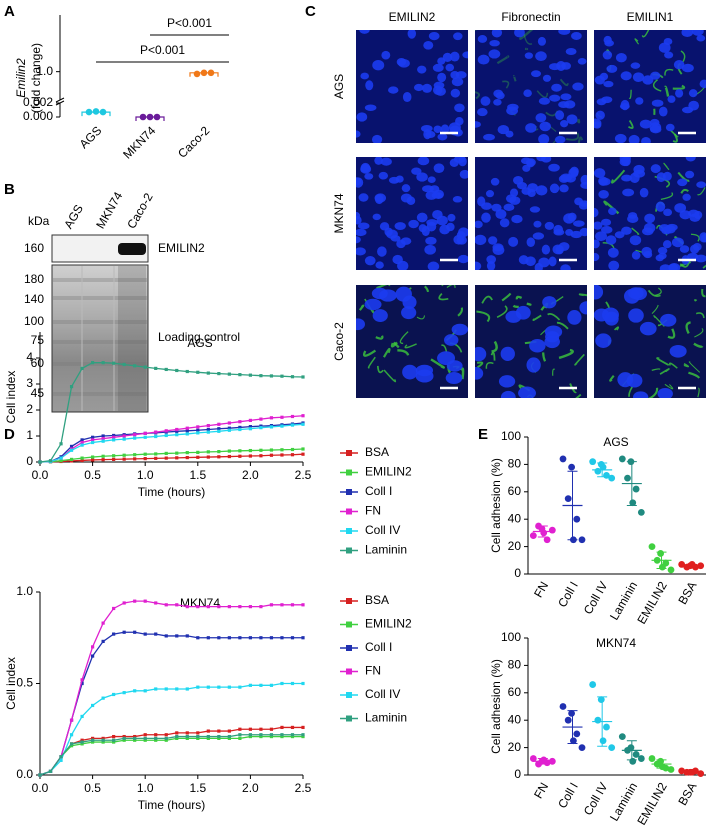 The image size is (712, 830). I want to click on gel-band, so click(100, 280).